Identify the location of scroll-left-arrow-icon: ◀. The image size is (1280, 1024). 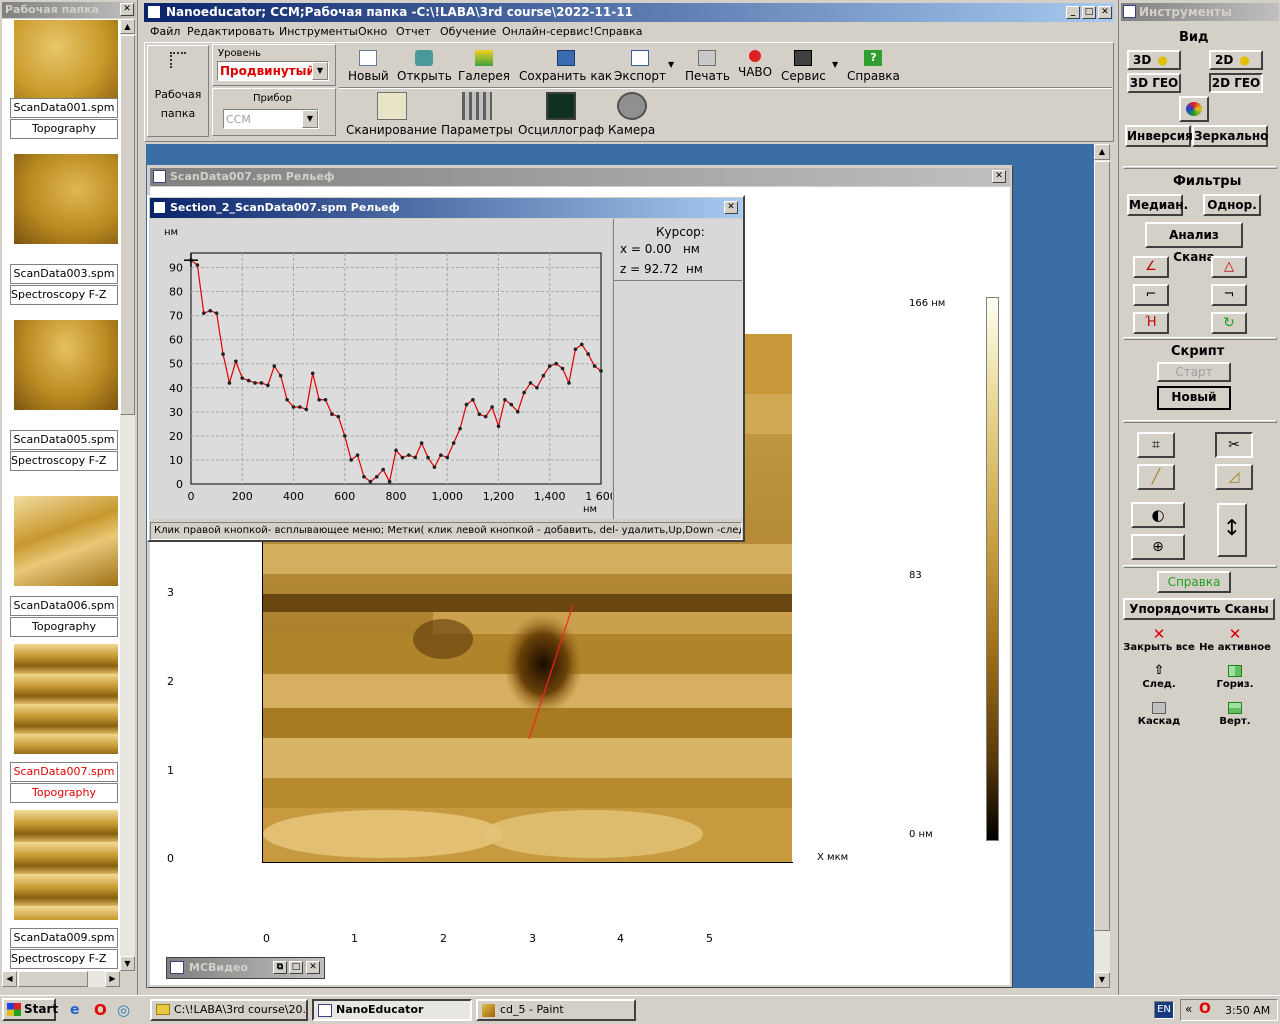
(9, 979).